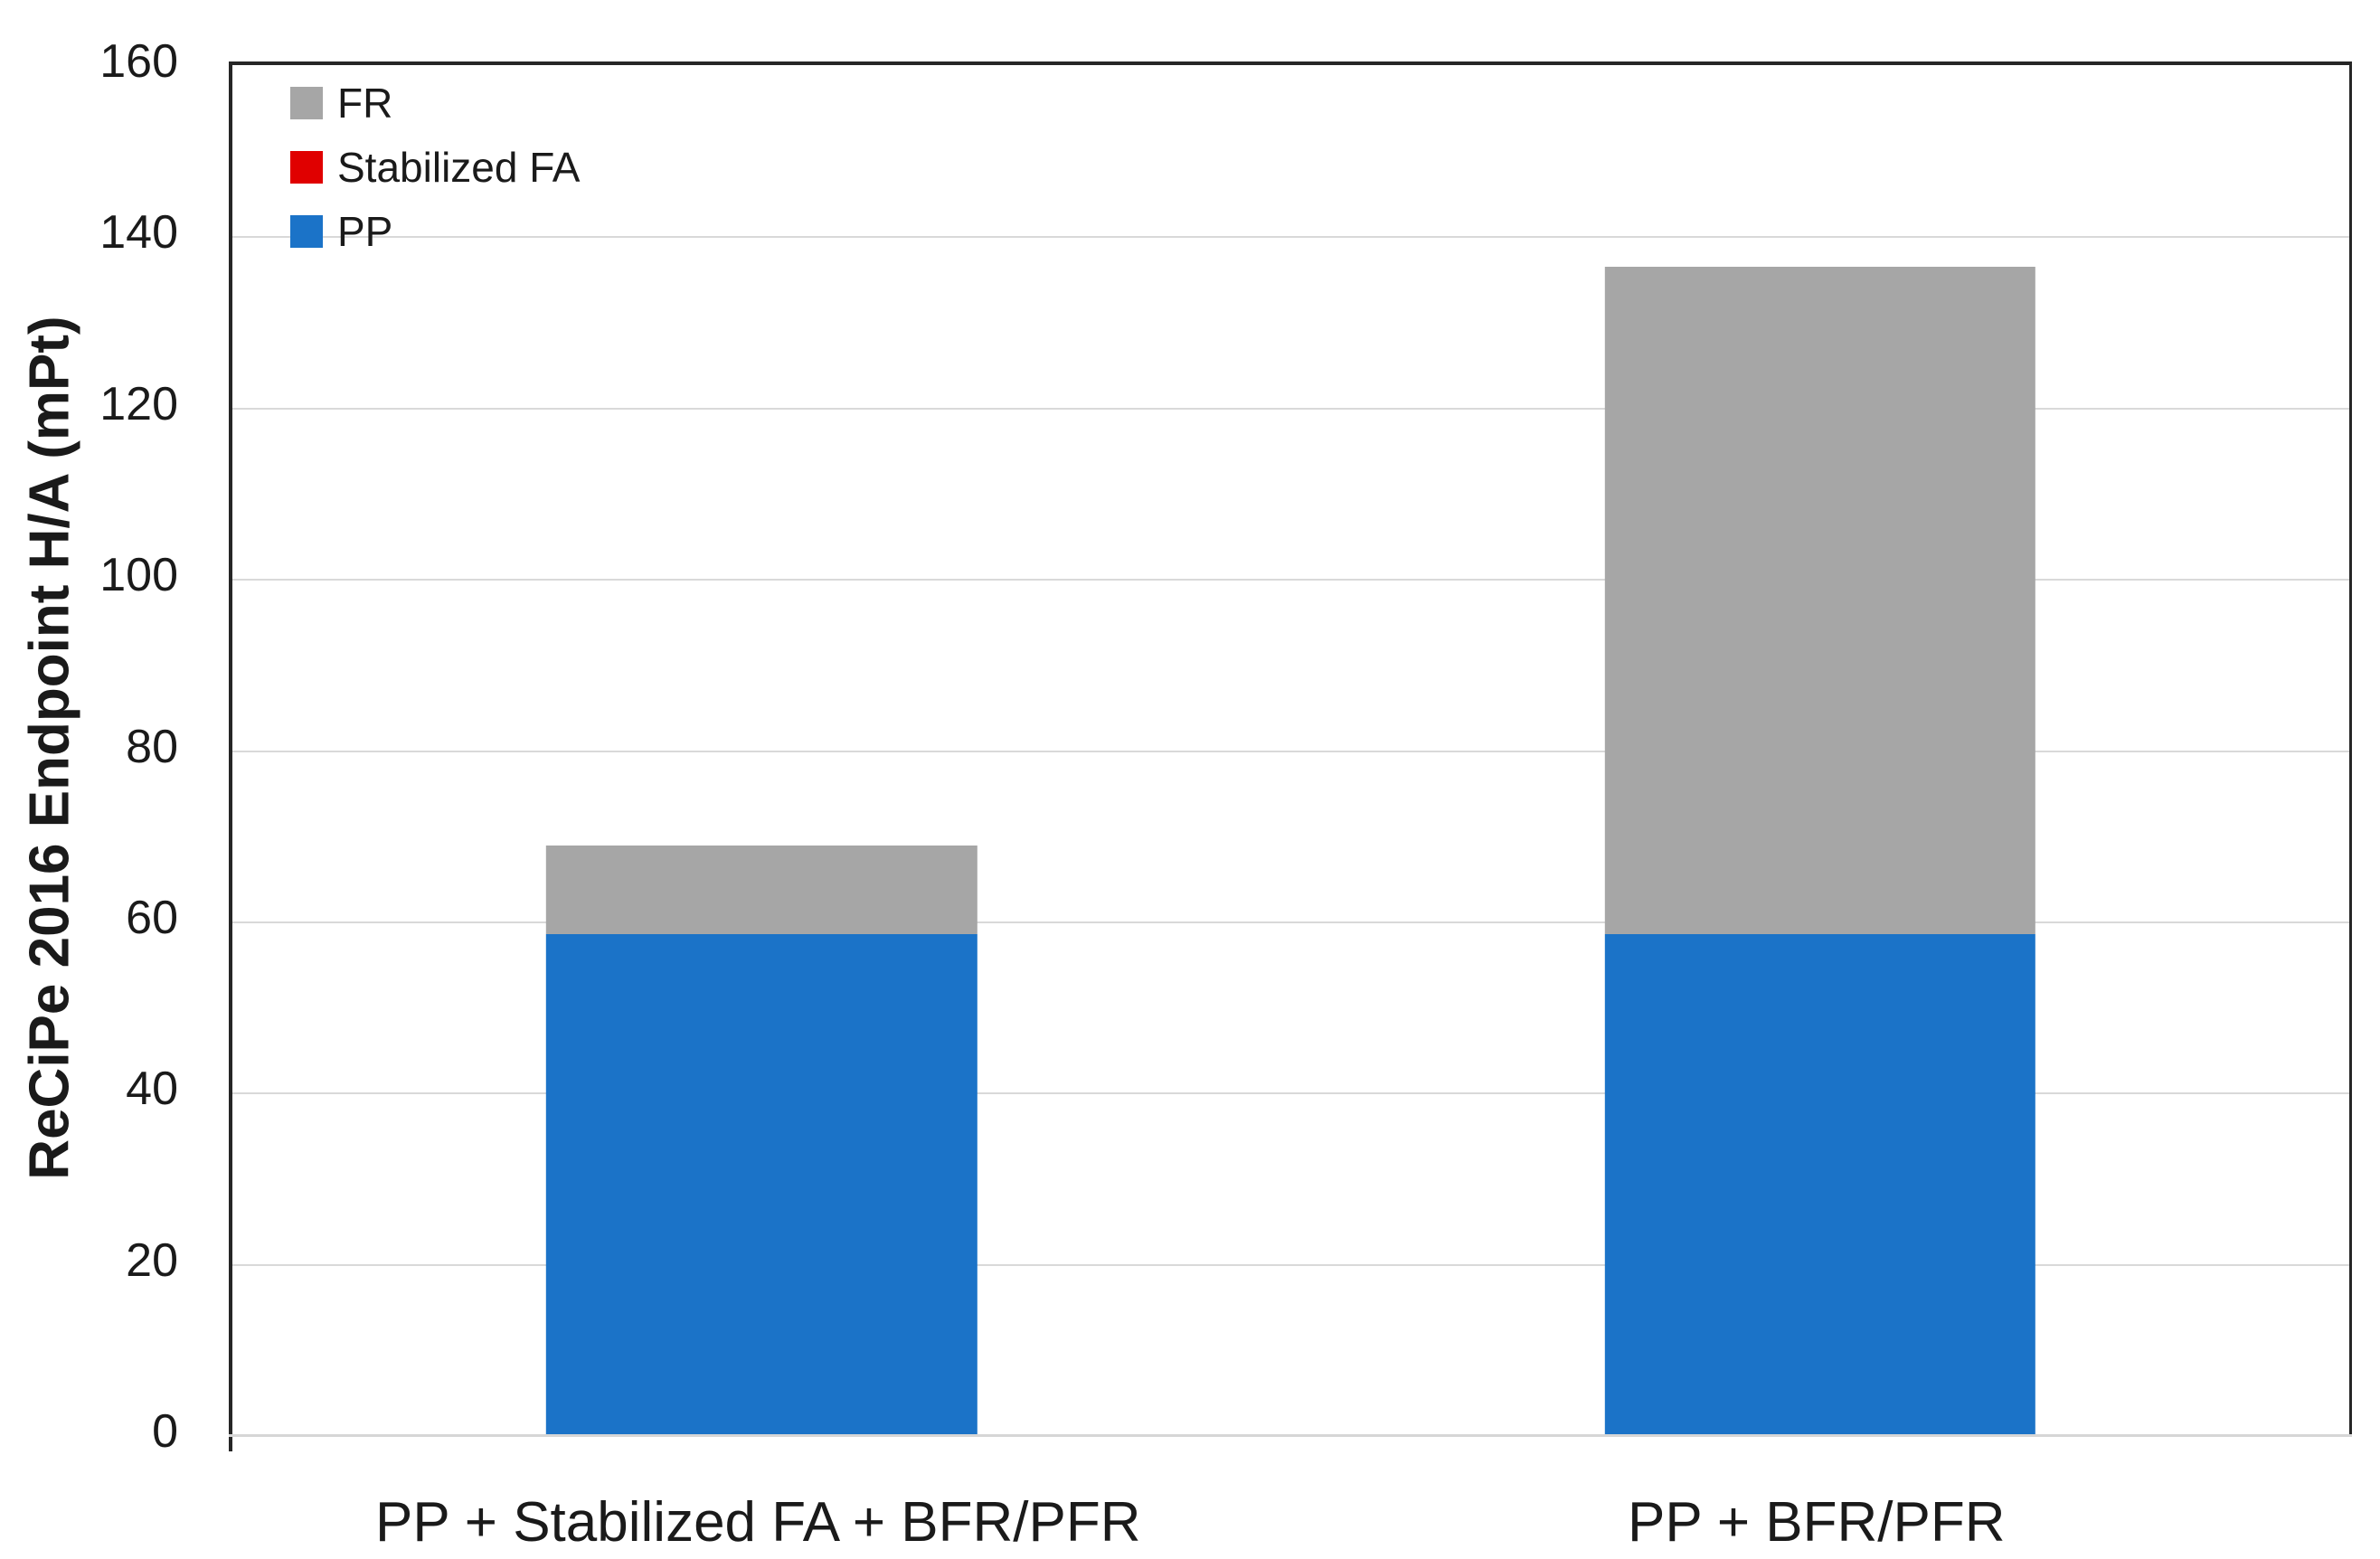  I want to click on y-tick-label-120: 120, so click(139, 403).